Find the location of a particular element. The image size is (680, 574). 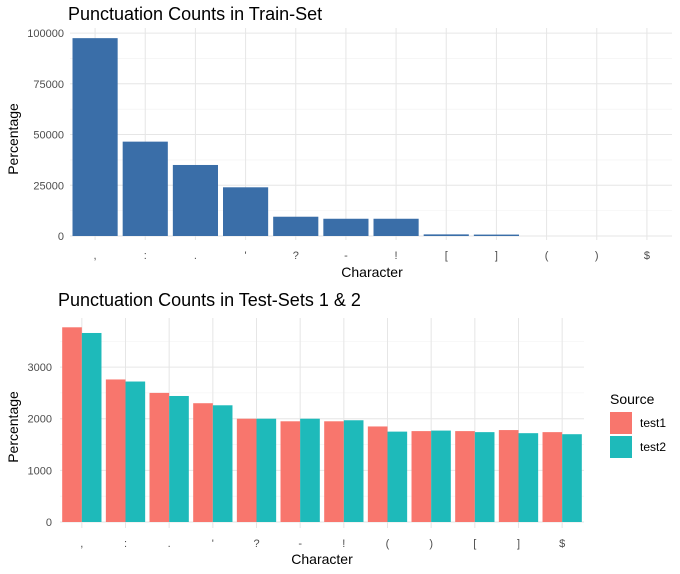

chart1-title: Punctuation Counts in Train-Set is located at coordinates (195, 14).